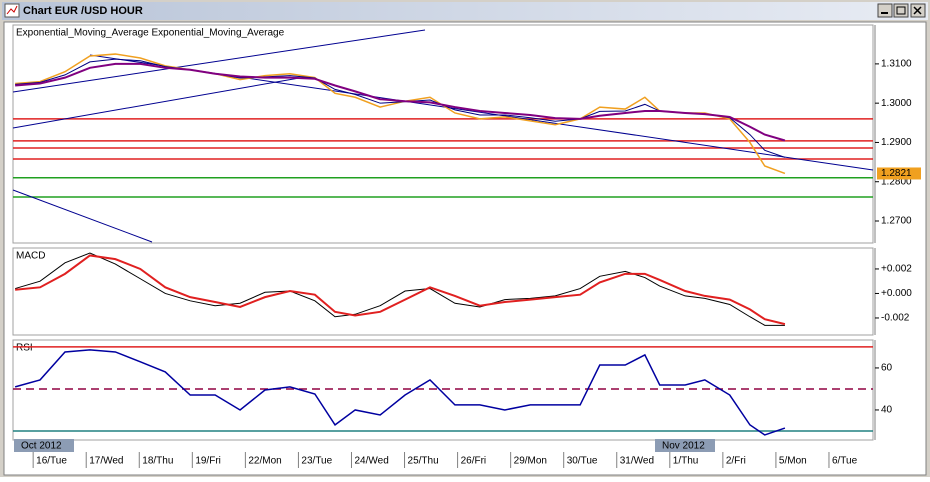 The image size is (930, 482). I want to click on maximize-button, so click(901, 10).